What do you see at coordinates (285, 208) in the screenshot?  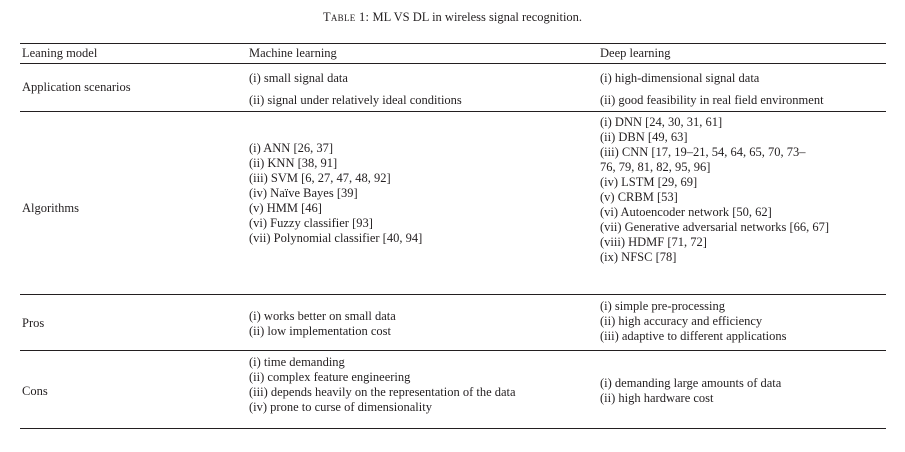 I see `list-item: (v) HMM [46]` at bounding box center [285, 208].